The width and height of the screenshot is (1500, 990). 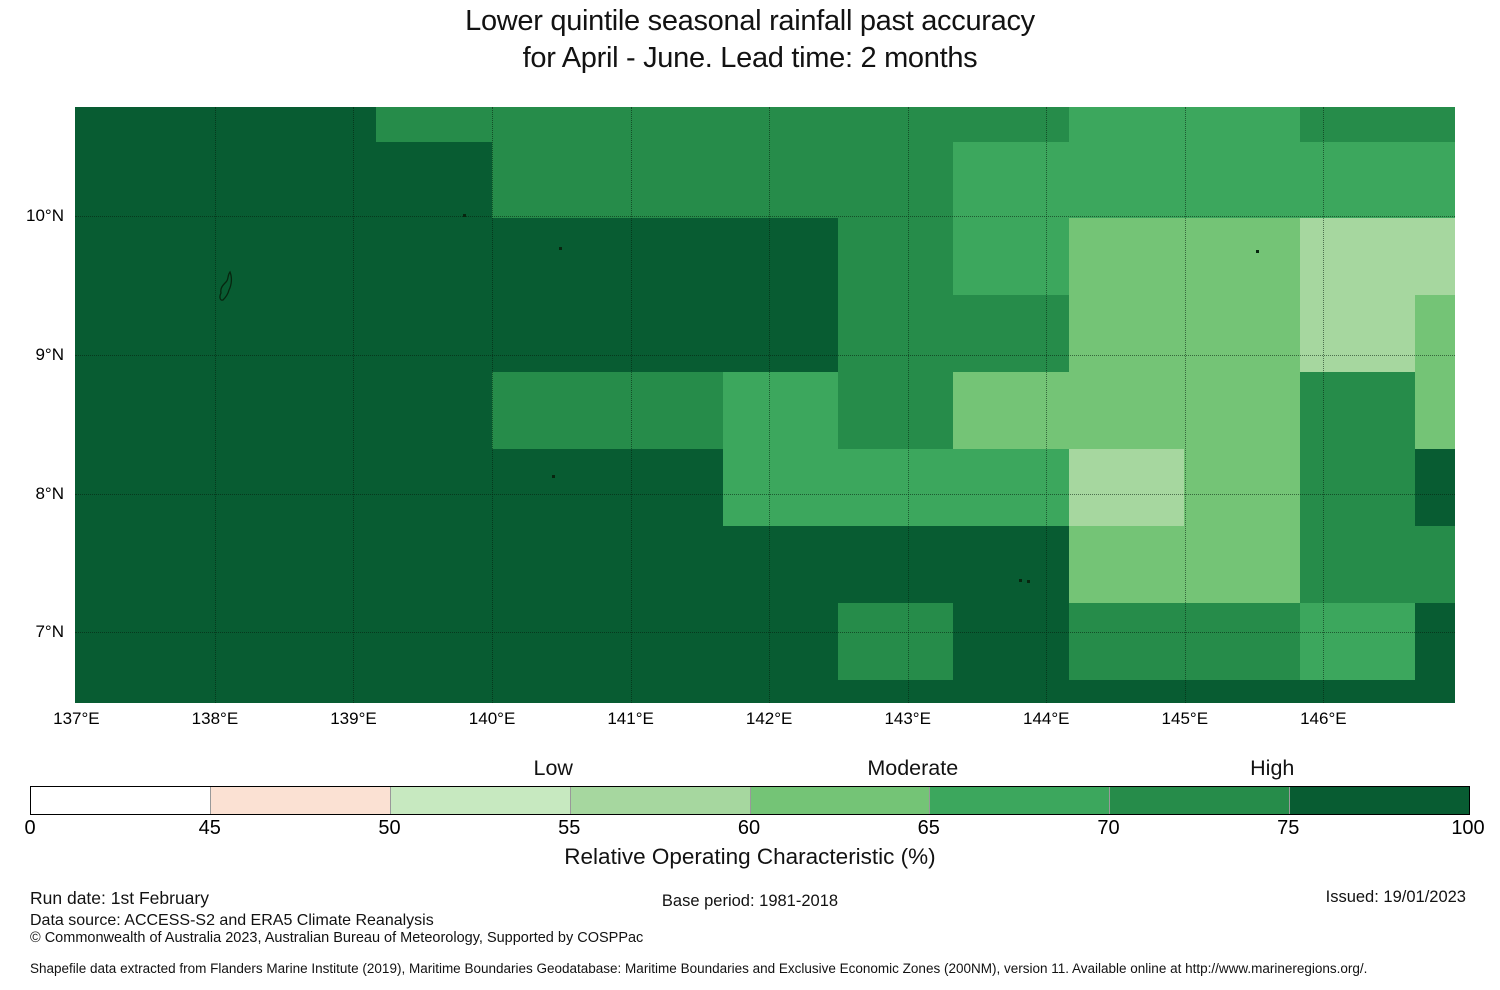 I want to click on y-tick-label: 7°N, so click(x=49, y=632).